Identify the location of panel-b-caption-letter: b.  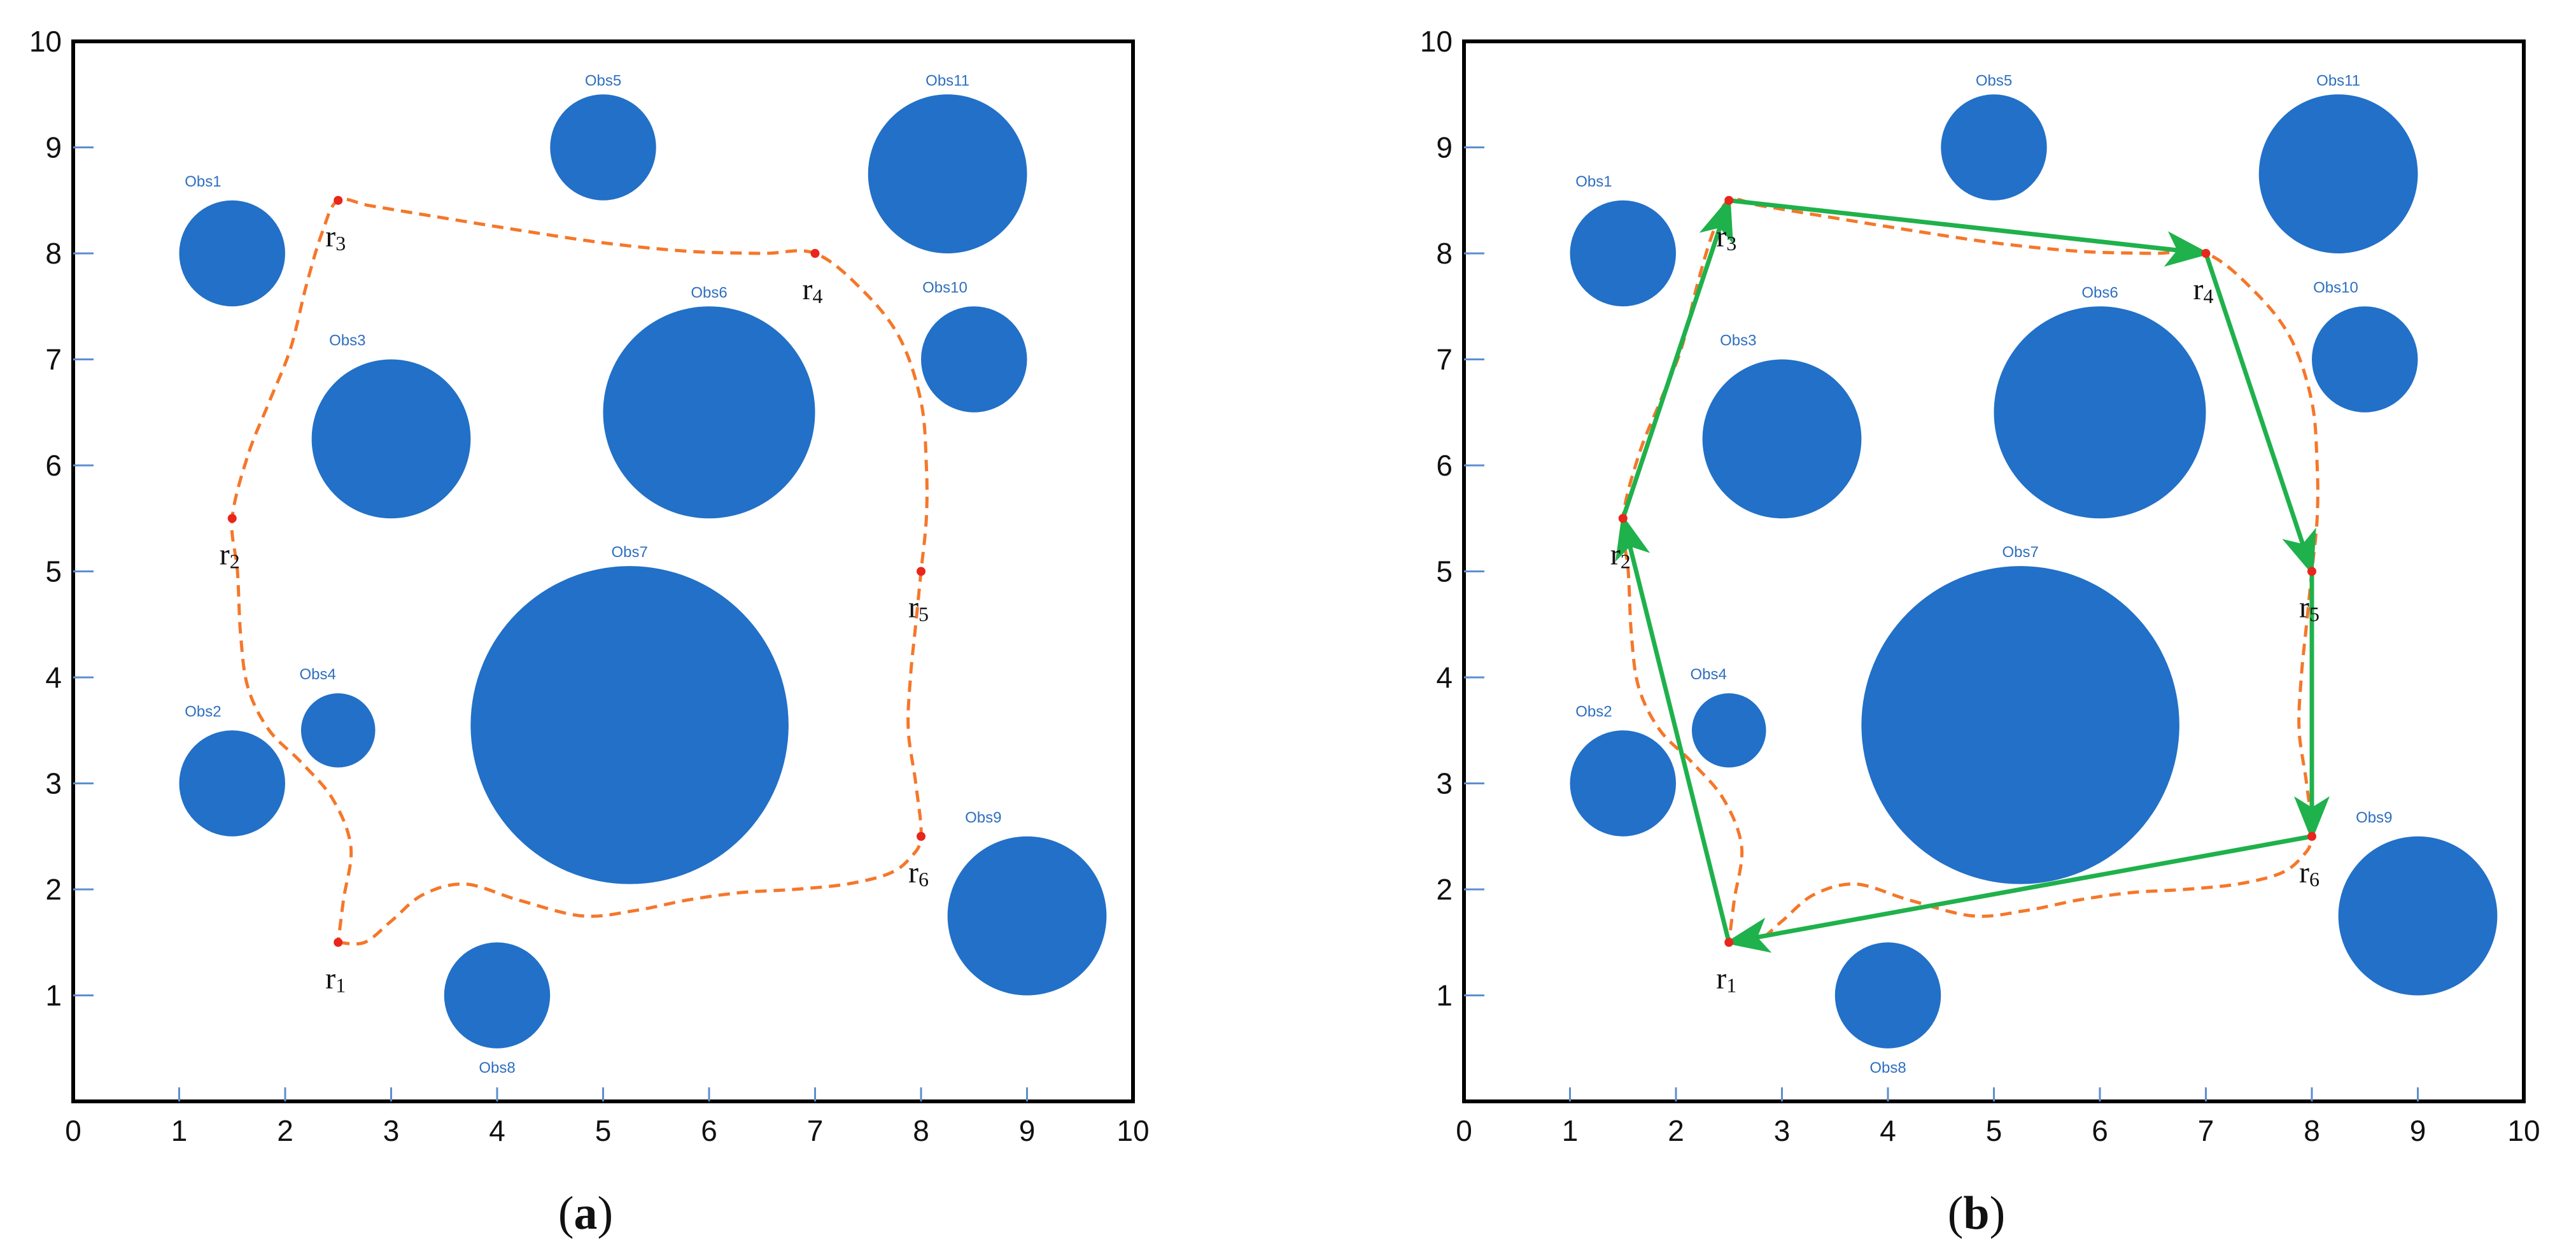
(1976, 1213).